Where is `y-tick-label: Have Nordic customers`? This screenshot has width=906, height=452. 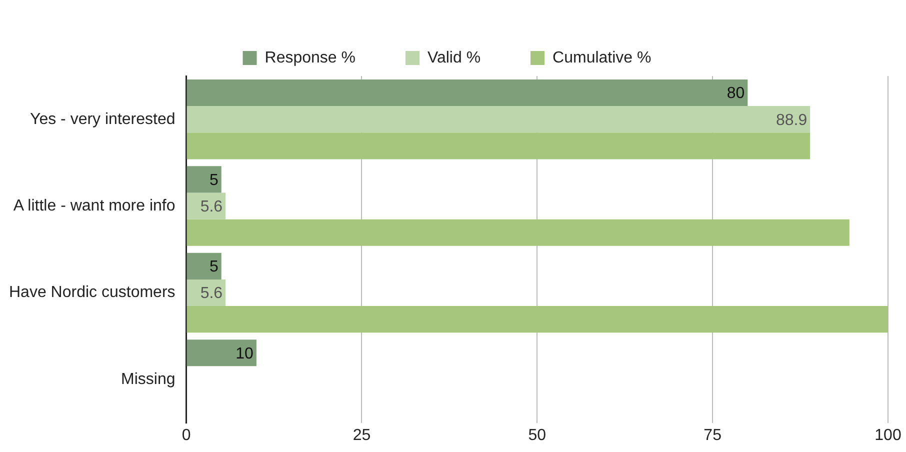
y-tick-label: Have Nordic customers is located at coordinates (92, 293).